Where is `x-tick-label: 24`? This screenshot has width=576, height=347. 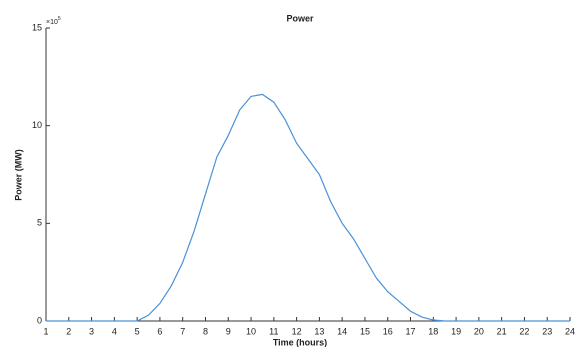 x-tick-label: 24 is located at coordinates (570, 331).